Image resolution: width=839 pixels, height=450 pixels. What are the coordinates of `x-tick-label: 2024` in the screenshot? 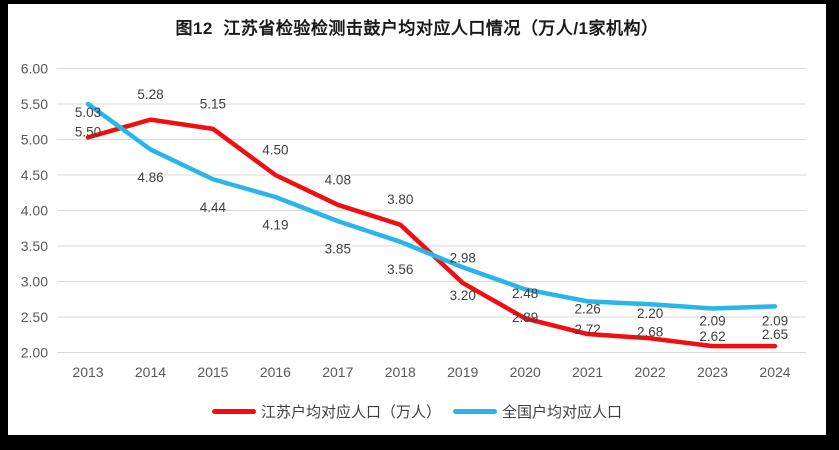 It's located at (774, 372).